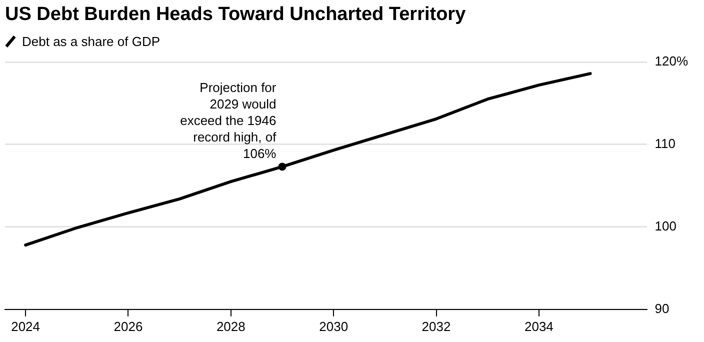 The height and width of the screenshot is (342, 704). Describe the element at coordinates (665, 226) in the screenshot. I see `y-tick-label: 100` at that location.